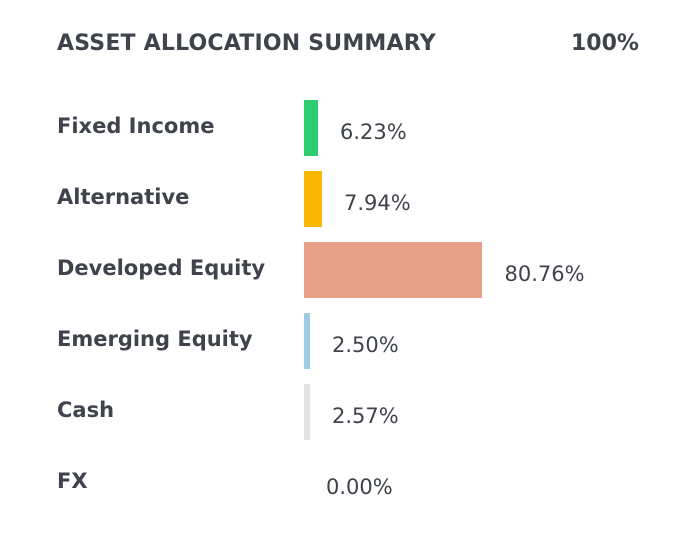  Describe the element at coordinates (72, 481) in the screenshot. I see `category-label: FX` at that location.